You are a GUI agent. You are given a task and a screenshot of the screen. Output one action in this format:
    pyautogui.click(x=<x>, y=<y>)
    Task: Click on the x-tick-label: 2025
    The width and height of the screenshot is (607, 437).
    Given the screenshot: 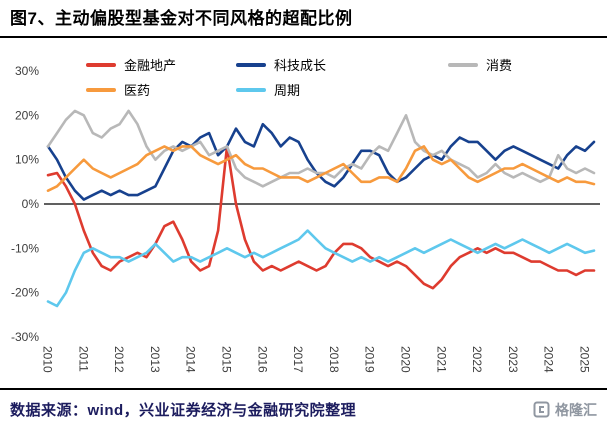 What is the action you would take?
    pyautogui.click(x=585, y=359)
    